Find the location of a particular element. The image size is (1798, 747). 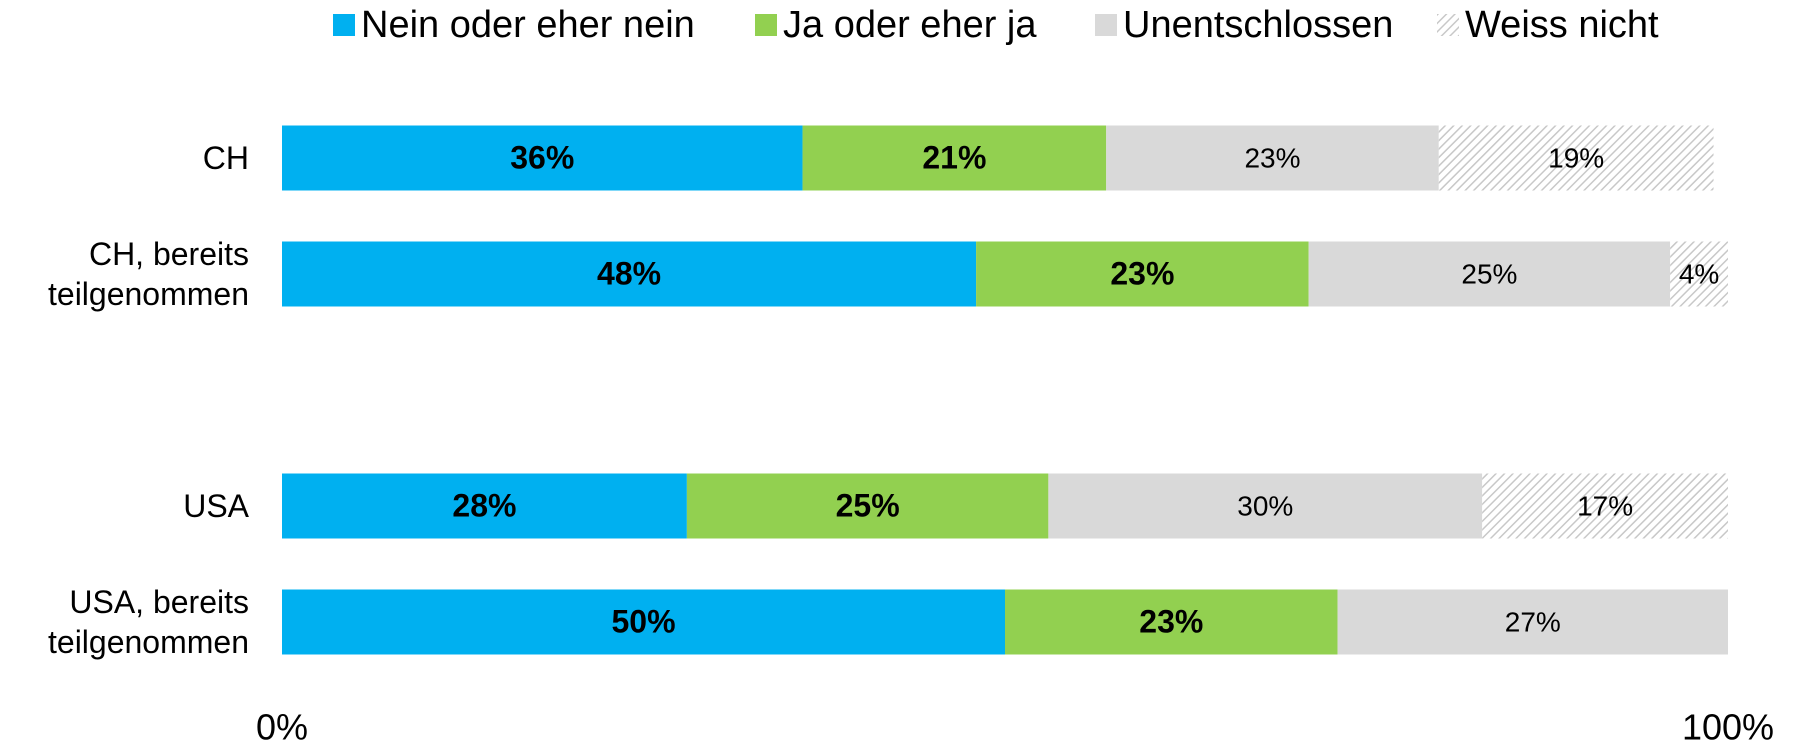

value-label: 30% is located at coordinates (1265, 505).